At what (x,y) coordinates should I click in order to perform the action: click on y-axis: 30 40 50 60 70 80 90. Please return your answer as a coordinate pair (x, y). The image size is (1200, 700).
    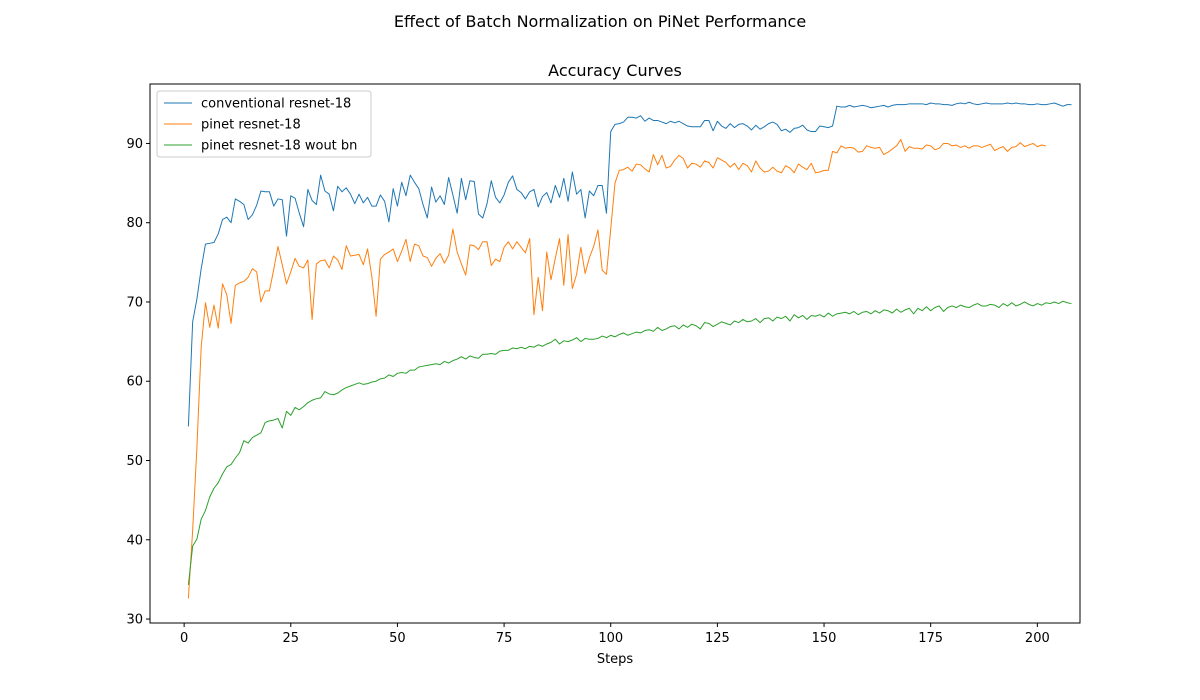
    Looking at the image, I should click on (138, 382).